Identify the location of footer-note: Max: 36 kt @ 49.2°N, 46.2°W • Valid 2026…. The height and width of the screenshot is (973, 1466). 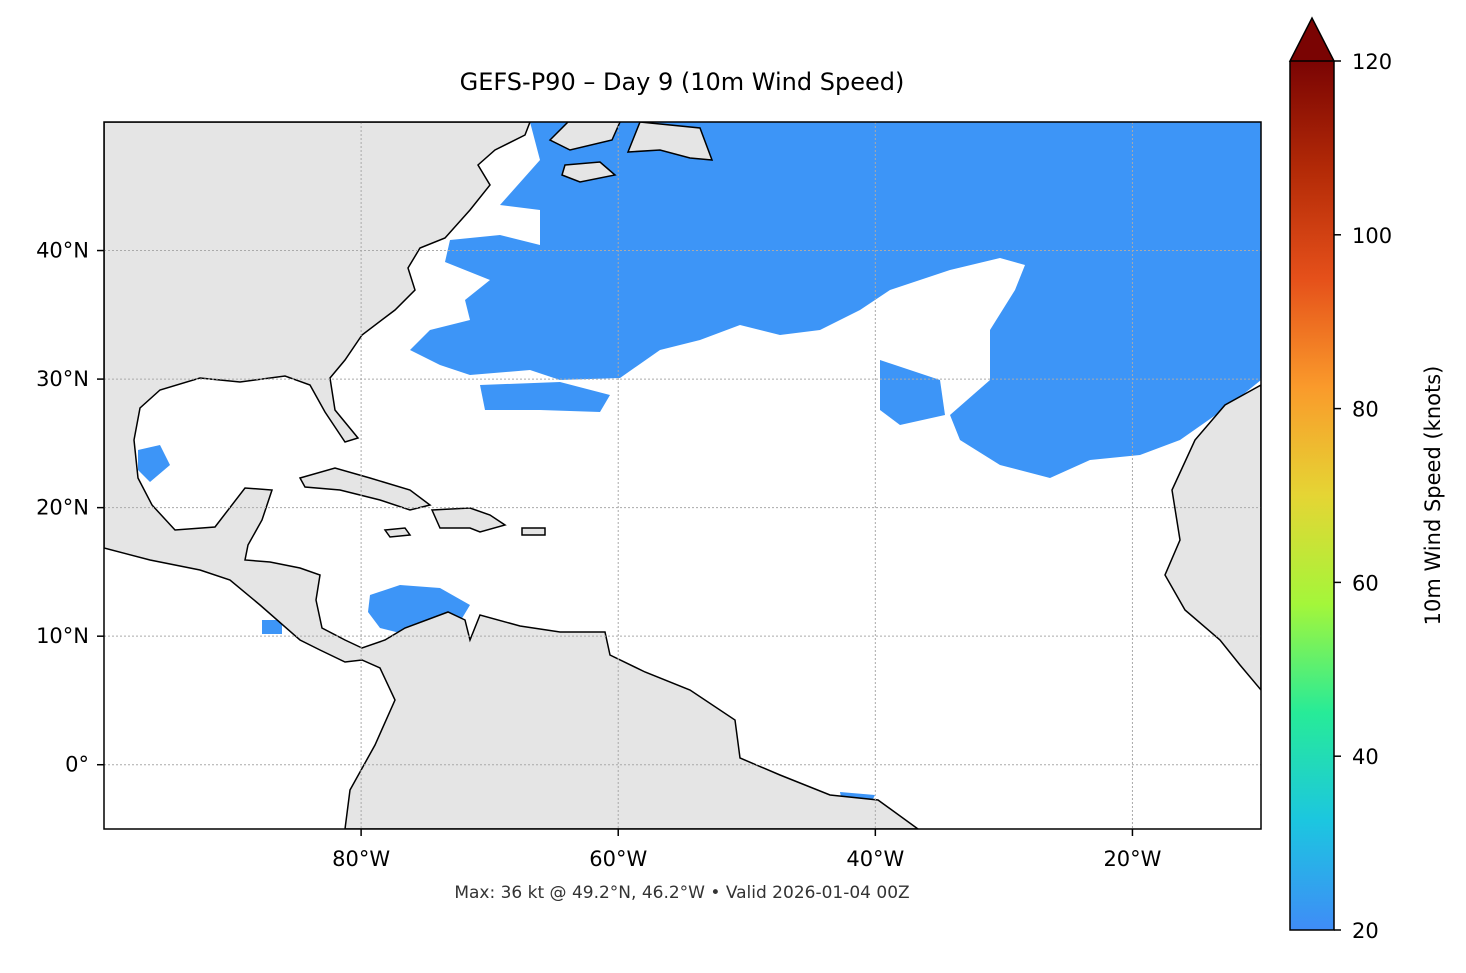
(681, 893).